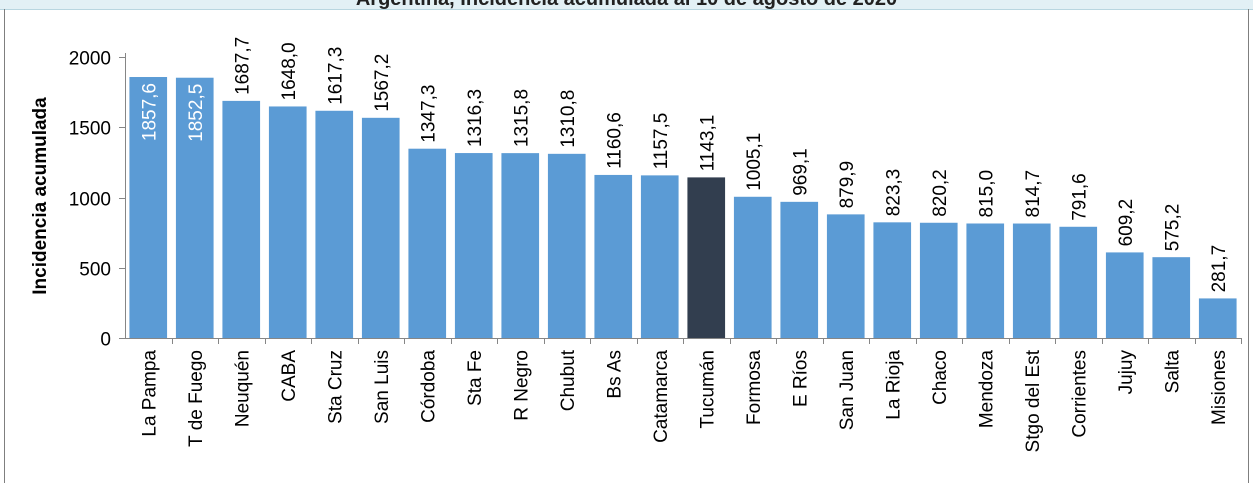  I want to click on x-category-label: Sta Cruz, so click(335, 387).